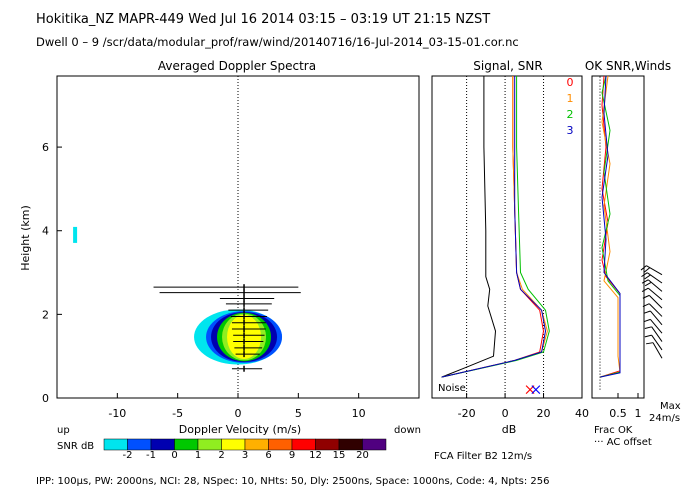 Image resolution: width=700 pixels, height=500 pixels. I want to click on snr-series-noise, so click(469, 227).